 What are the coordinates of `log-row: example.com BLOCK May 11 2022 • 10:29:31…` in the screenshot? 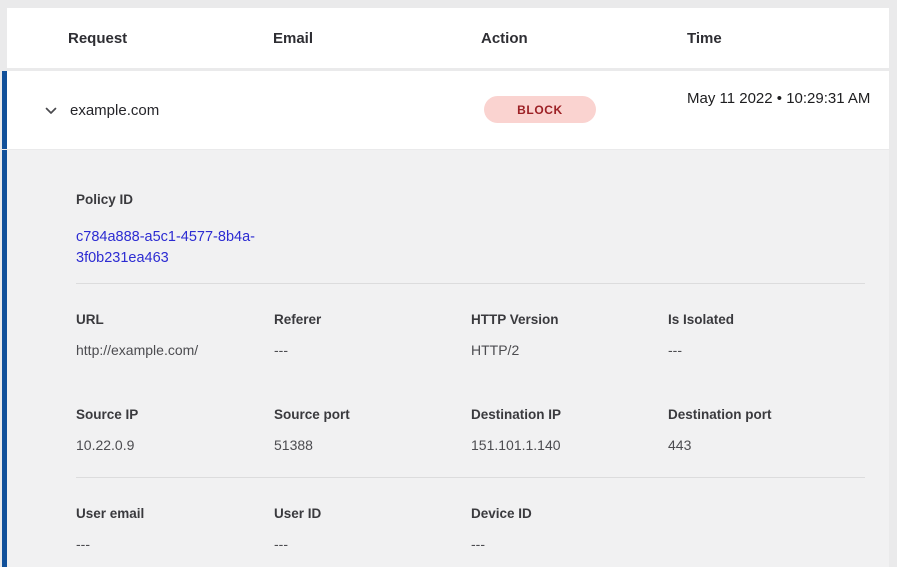 It's located at (445, 110).